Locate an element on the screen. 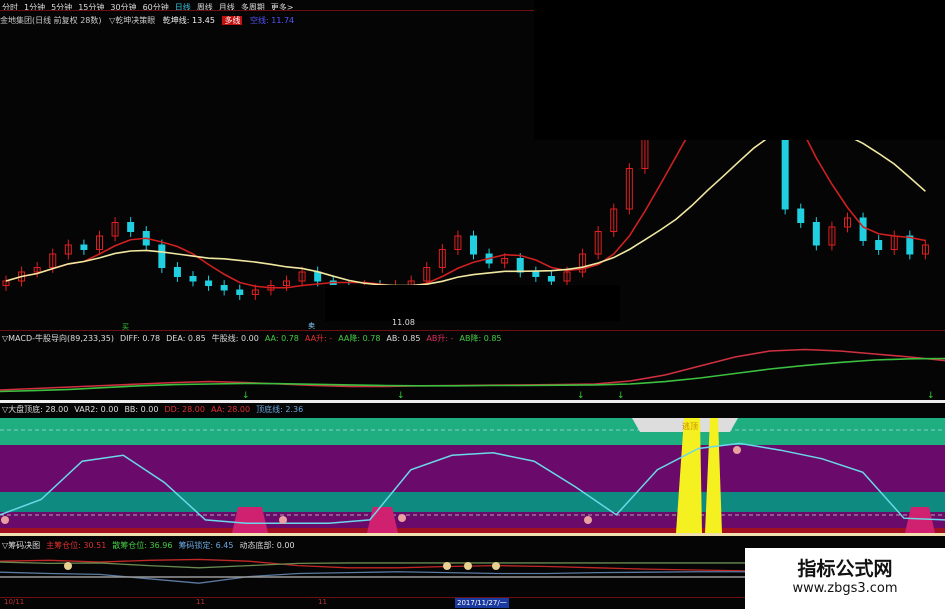 The height and width of the screenshot is (609, 945). low-price-label: 11.08 is located at coordinates (403, 322).